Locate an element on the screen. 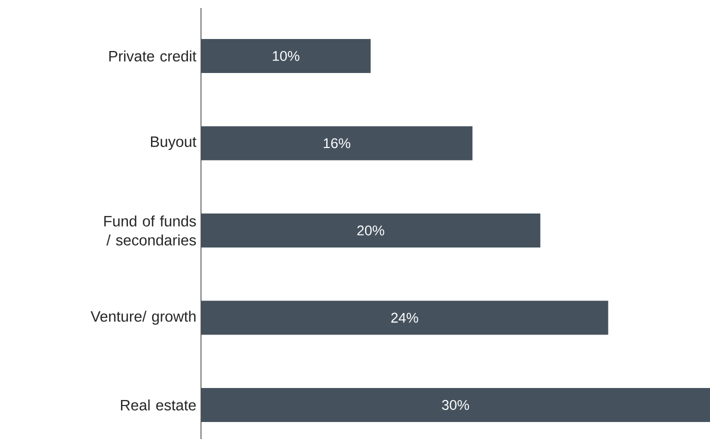 This screenshot has height=439, width=710. data-label: 16% is located at coordinates (337, 143).